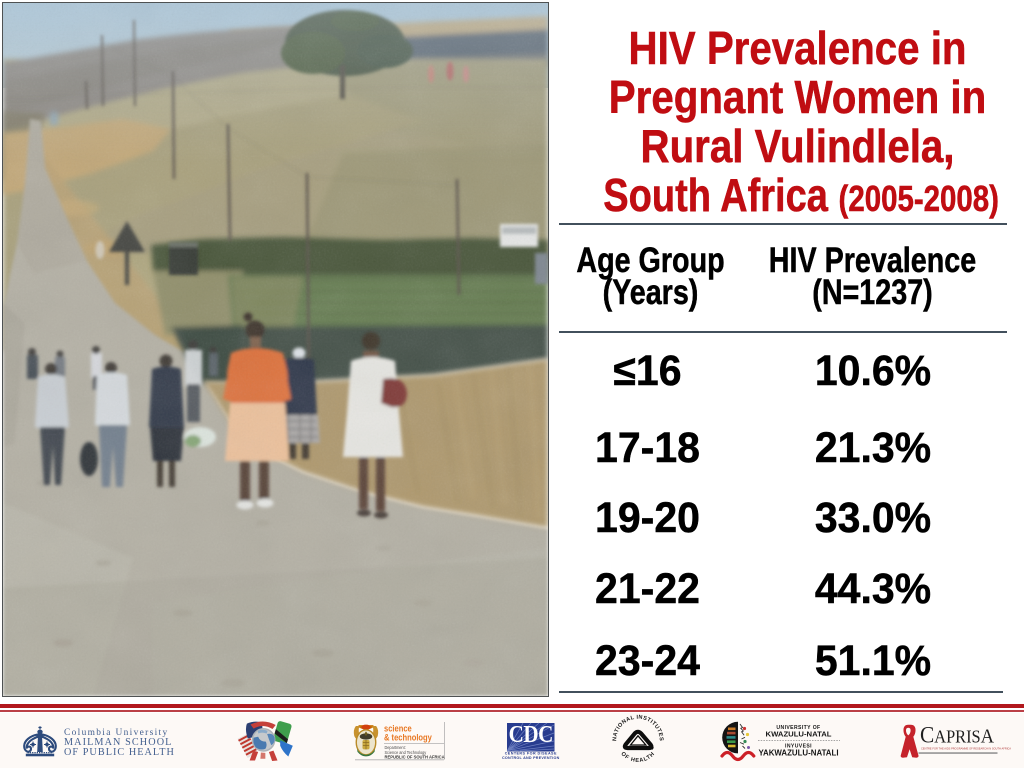  I want to click on svg-text: Science and Technology, so click(406, 752).